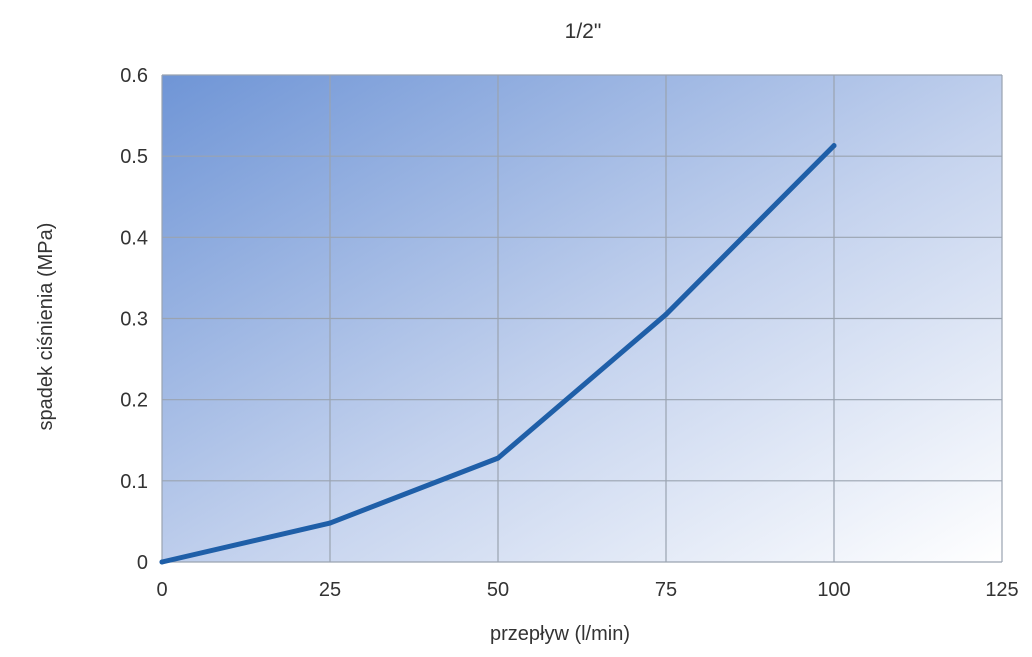  What do you see at coordinates (134, 157) in the screenshot?
I see `y-tick-label: 0.5` at bounding box center [134, 157].